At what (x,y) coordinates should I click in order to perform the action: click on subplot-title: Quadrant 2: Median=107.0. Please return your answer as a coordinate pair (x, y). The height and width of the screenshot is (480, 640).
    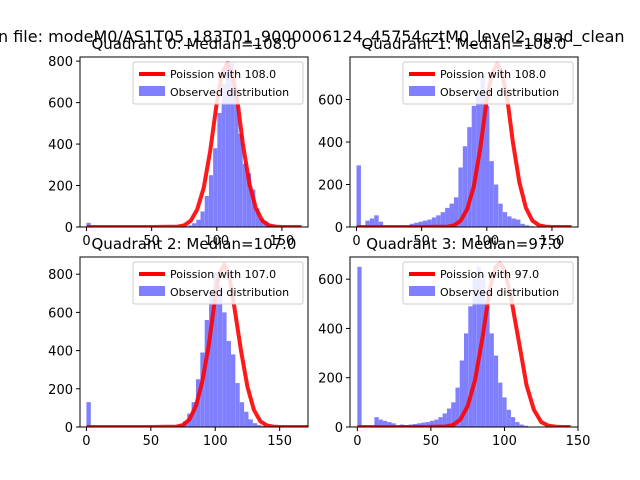
    Looking at the image, I should click on (194, 244).